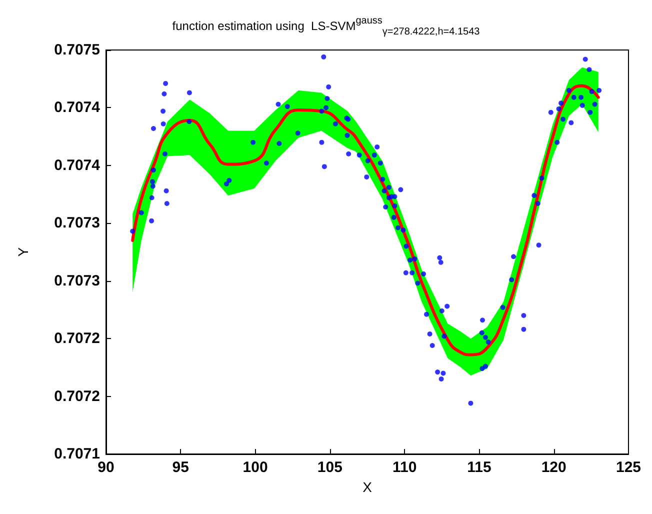 The image size is (652, 514). What do you see at coordinates (479, 467) in the screenshot?
I see `x-tick-label: 115` at bounding box center [479, 467].